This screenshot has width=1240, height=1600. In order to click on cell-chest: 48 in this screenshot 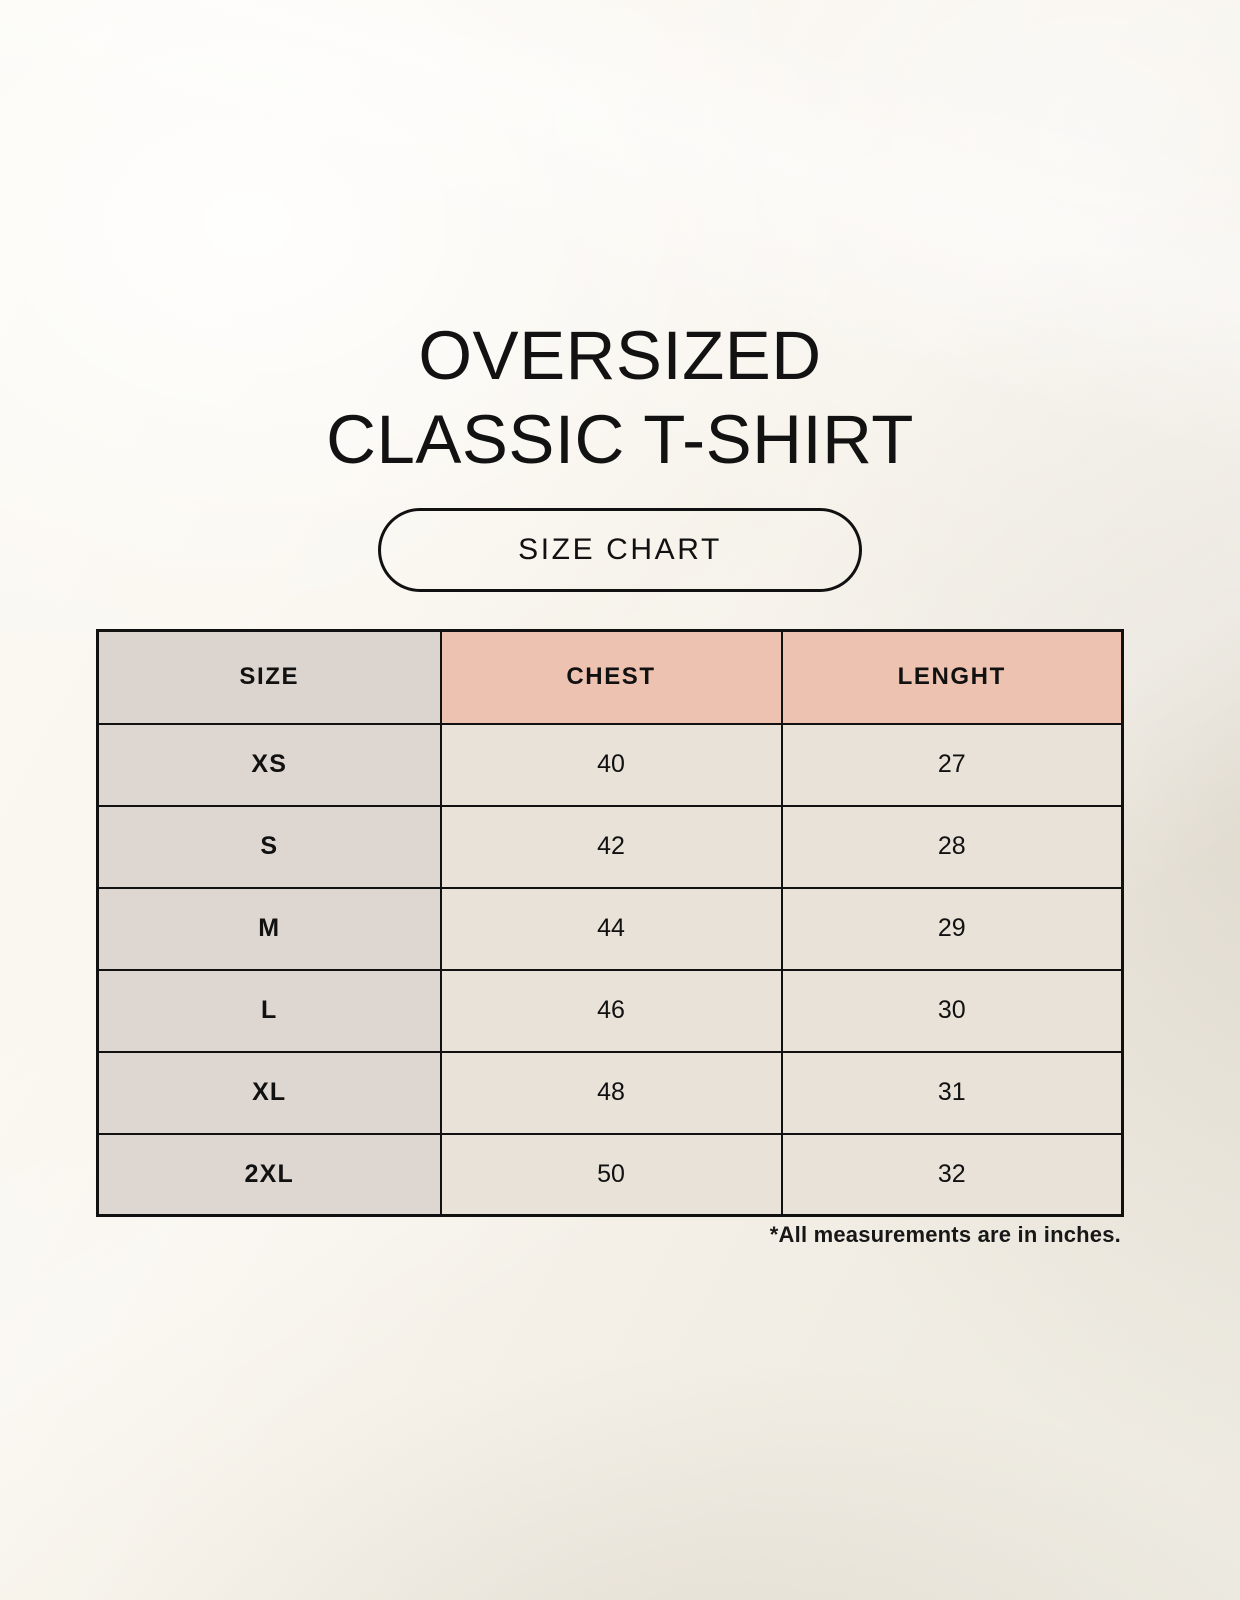, I will do `click(611, 1092)`.